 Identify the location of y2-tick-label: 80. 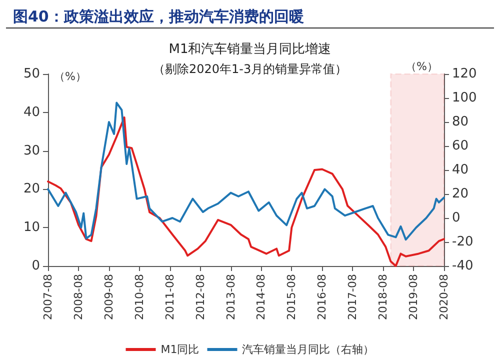
(460, 122).